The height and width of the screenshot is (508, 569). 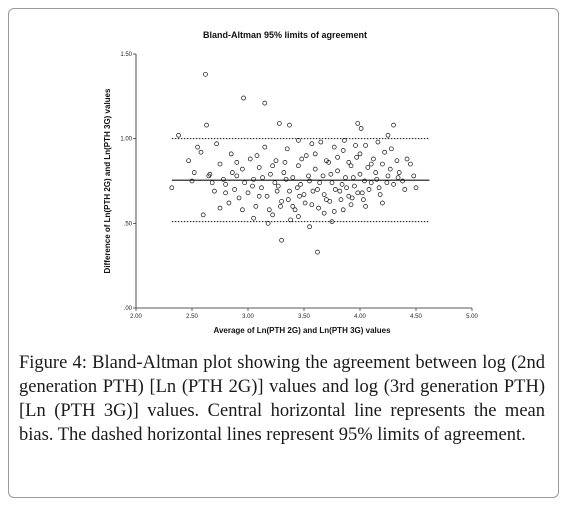 What do you see at coordinates (128, 309) in the screenshot?
I see `y-tick-label: .00` at bounding box center [128, 309].